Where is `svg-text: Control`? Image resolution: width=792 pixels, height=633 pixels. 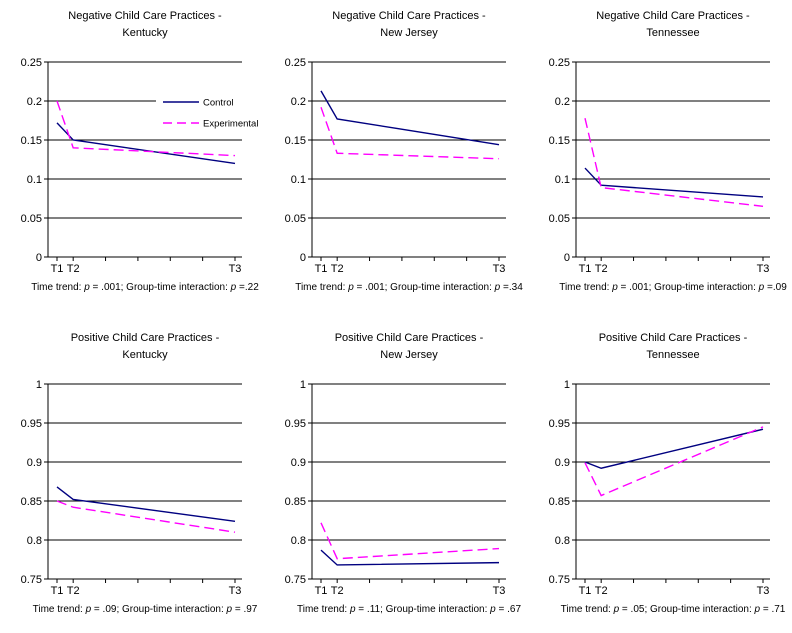
svg-text: Control is located at coordinates (218, 103).